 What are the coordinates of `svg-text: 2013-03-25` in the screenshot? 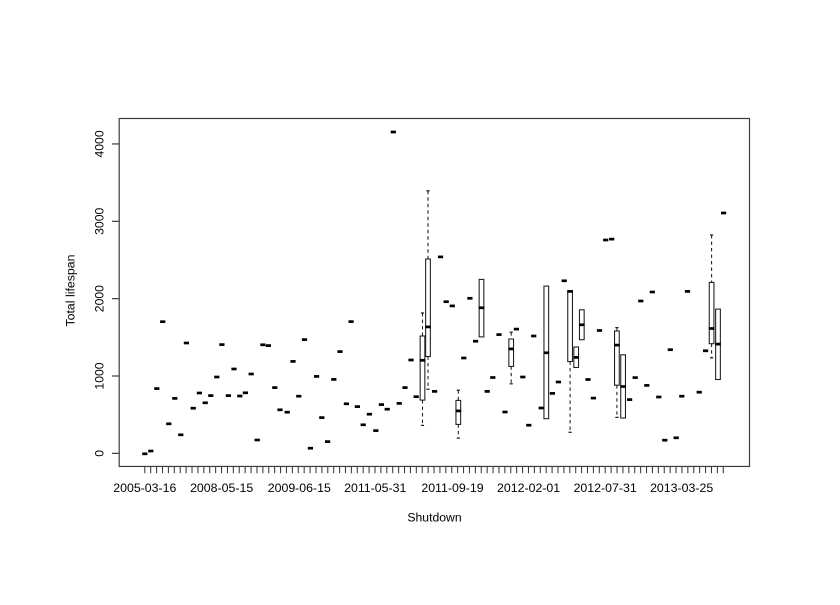 It's located at (681, 488).